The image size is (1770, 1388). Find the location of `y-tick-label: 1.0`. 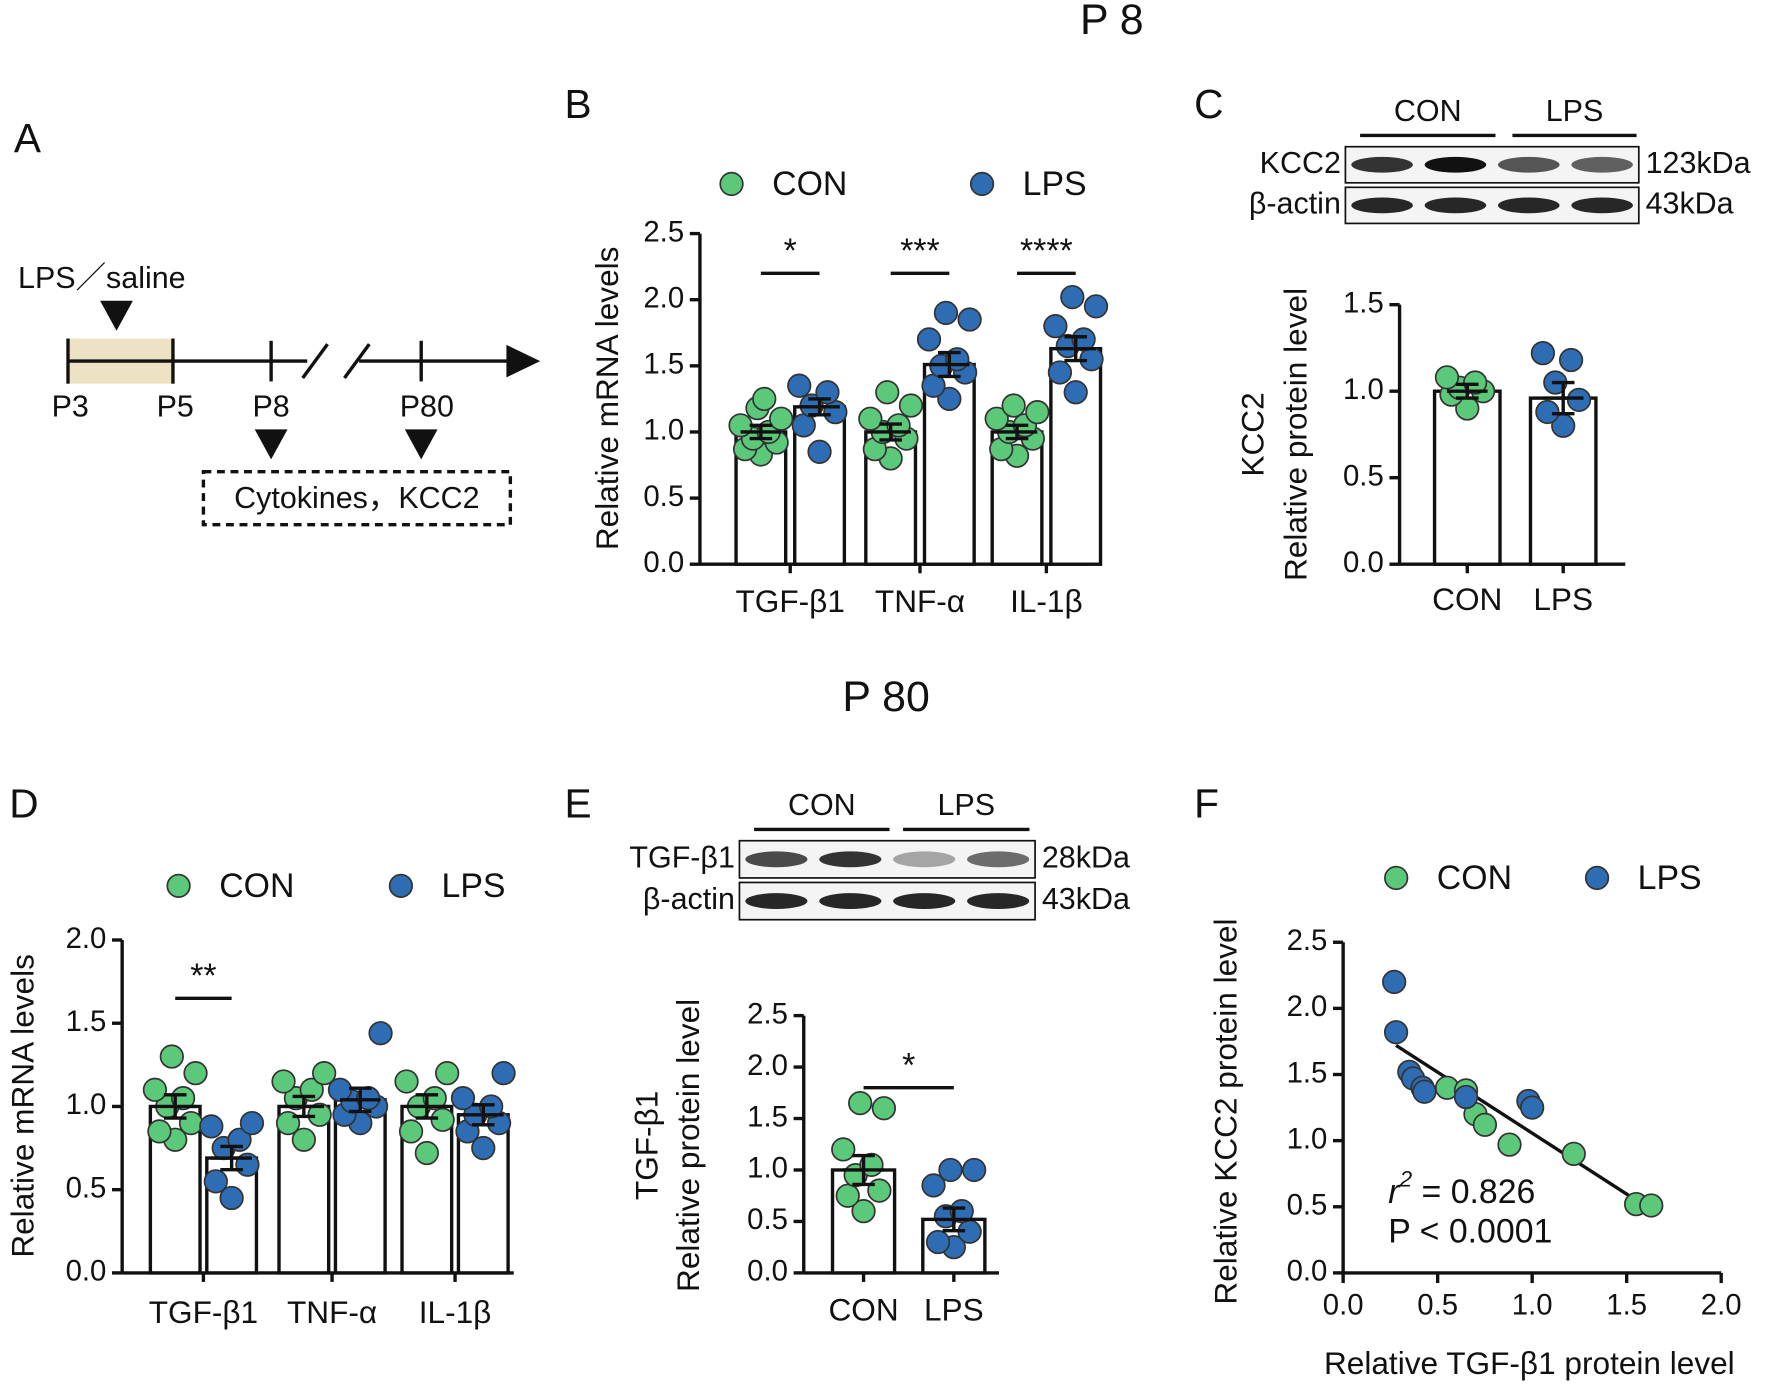

y-tick-label: 1.0 is located at coordinates (663, 430).